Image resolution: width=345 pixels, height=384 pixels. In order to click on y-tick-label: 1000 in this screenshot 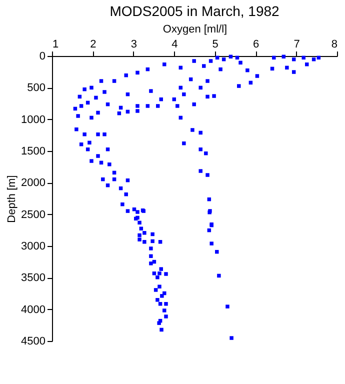, I will do `click(33, 120)`.